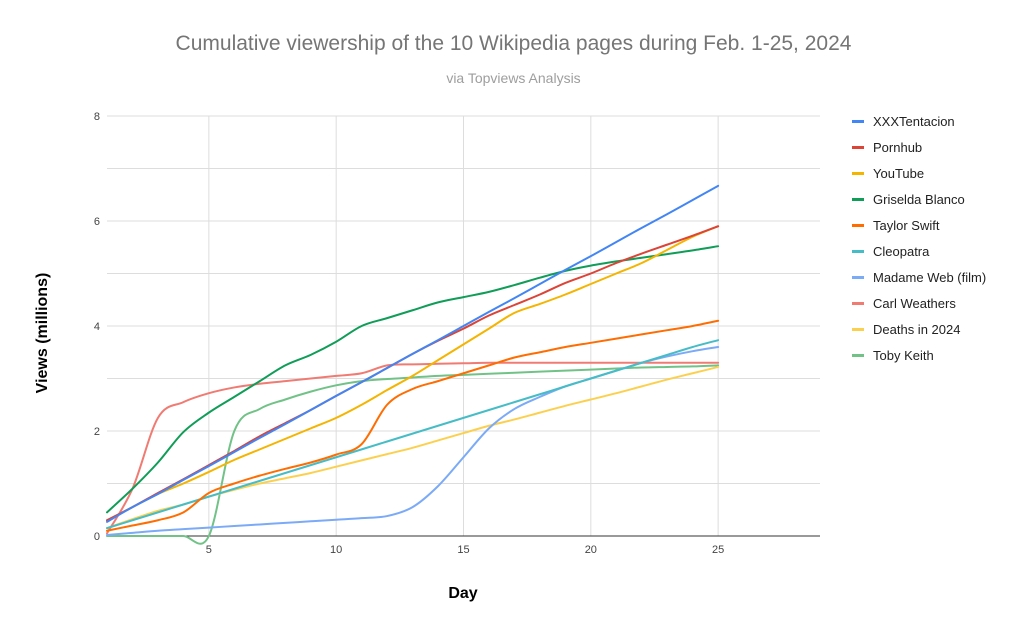 The width and height of the screenshot is (1027, 636). What do you see at coordinates (97, 432) in the screenshot?
I see `y-tick-label: 2` at bounding box center [97, 432].